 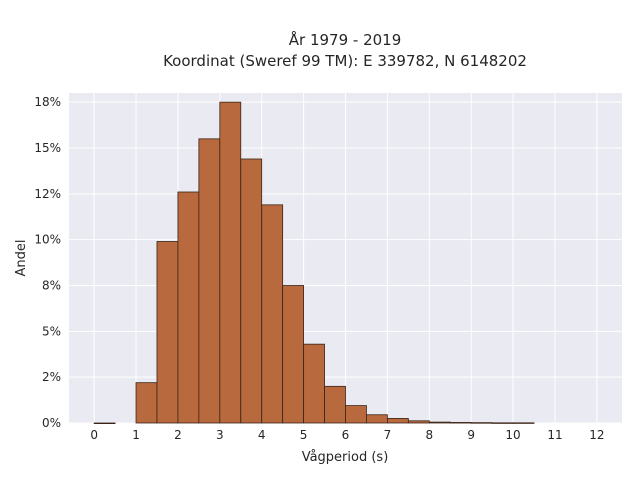 I want to click on x-axis-ticks: 0 1 2 3 4 5 6 7 8 9 10 11 12, so click(x=347, y=435).